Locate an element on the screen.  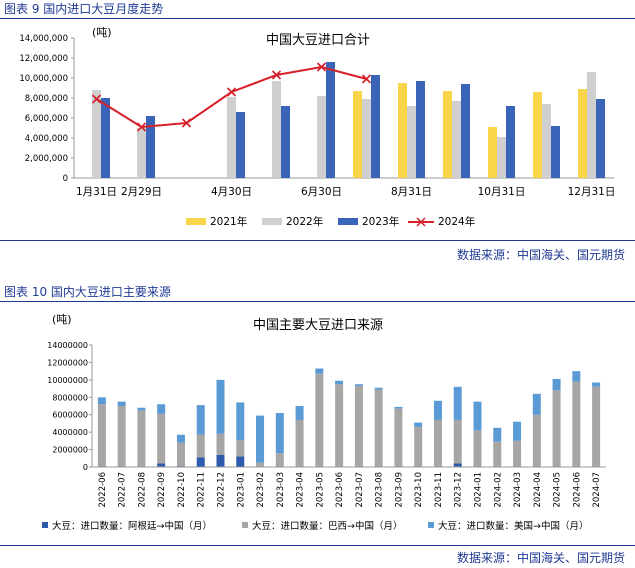
chart2-xtick-label: 2023-10 is located at coordinates (419, 490).